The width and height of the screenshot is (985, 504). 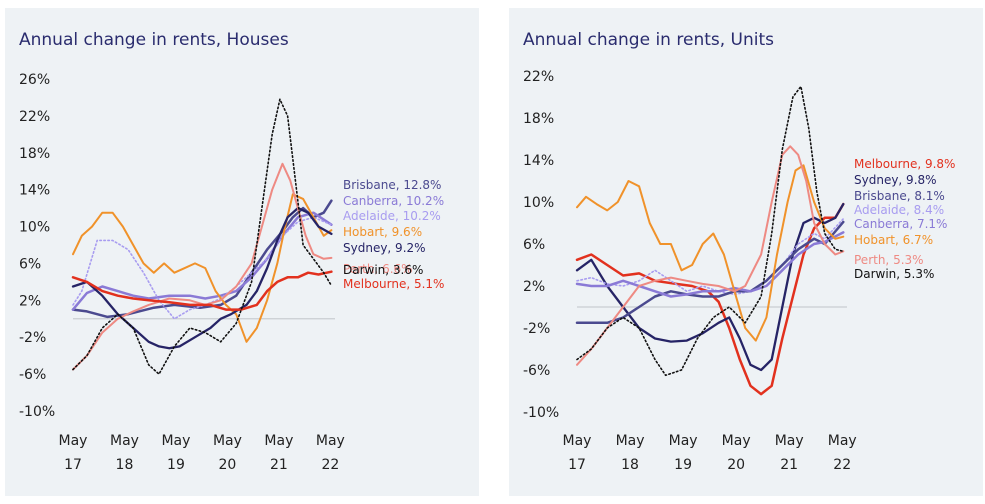 What do you see at coordinates (894, 274) in the screenshot?
I see `end-label-darwin: Darwin, 5.3%` at bounding box center [894, 274].